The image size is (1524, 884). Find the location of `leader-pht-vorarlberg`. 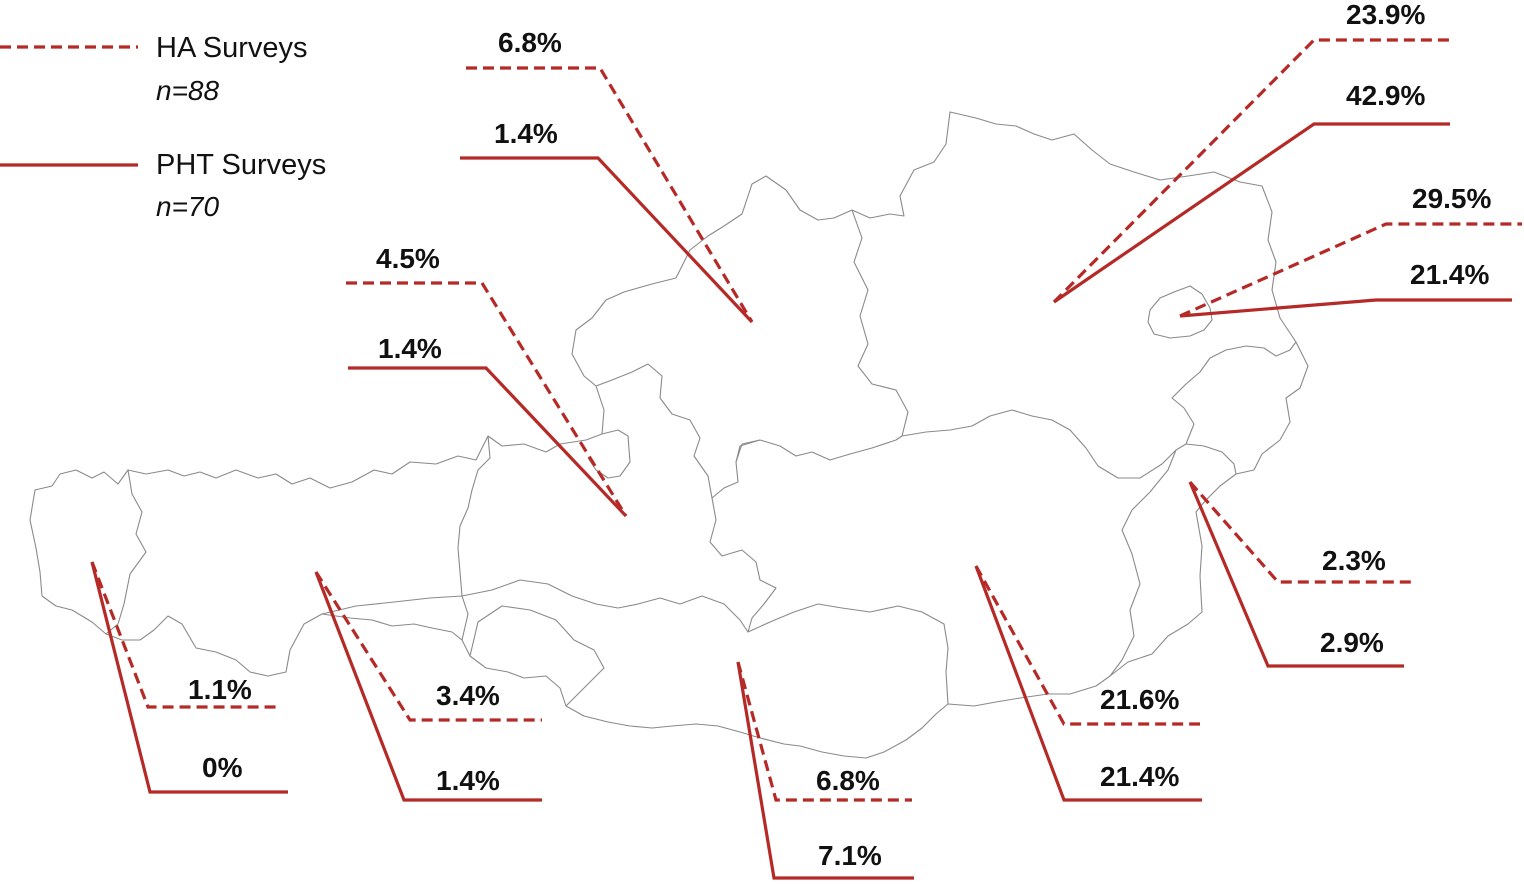

leader-pht-vorarlberg is located at coordinates (189, 677).